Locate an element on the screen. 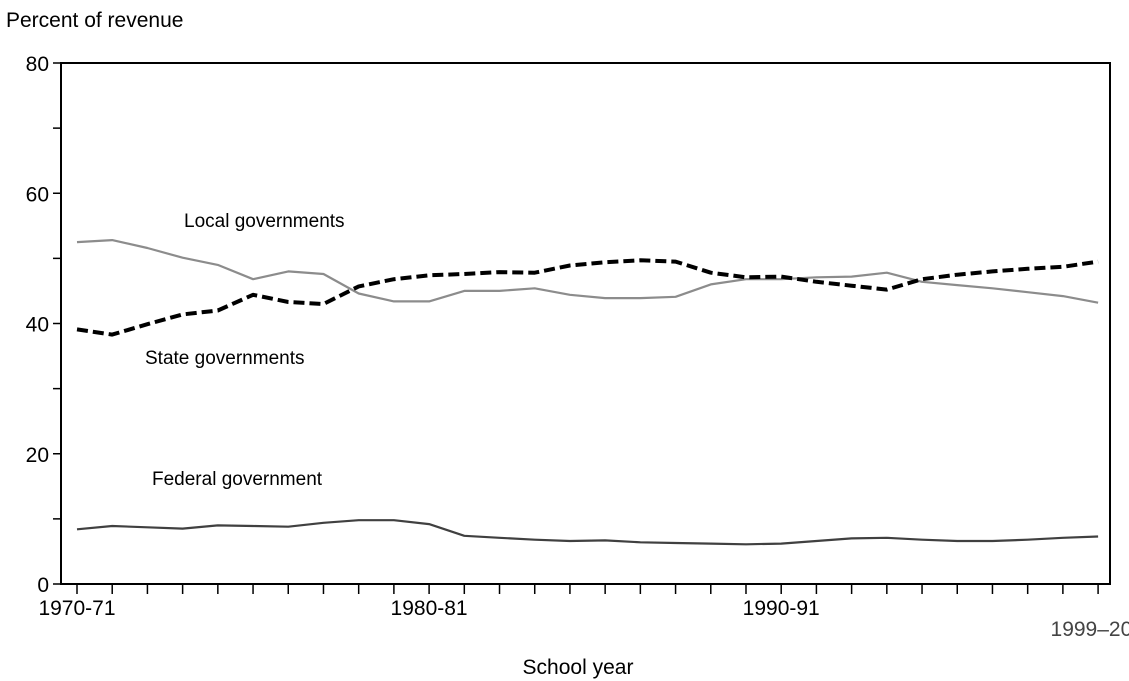  y-tick-label: 20 is located at coordinates (37, 455).